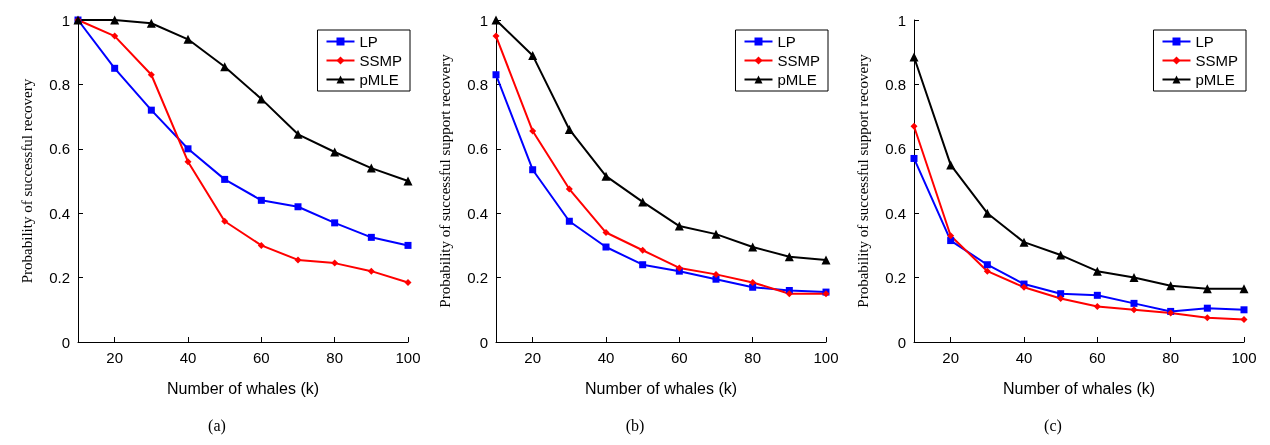 Image resolution: width=1270 pixels, height=445 pixels. I want to click on text: (a), so click(217, 425).